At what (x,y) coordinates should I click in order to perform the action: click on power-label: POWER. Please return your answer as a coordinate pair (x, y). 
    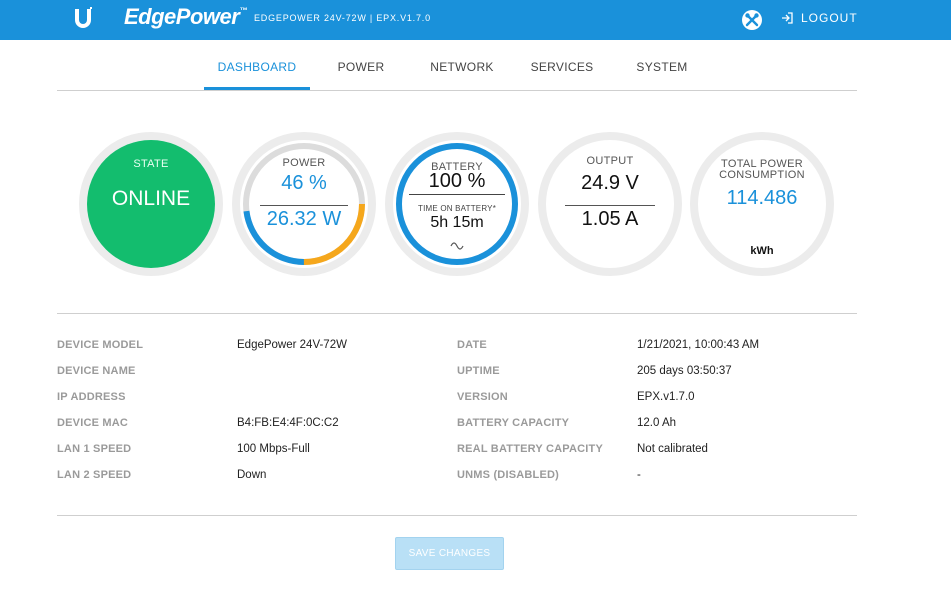
    Looking at the image, I should click on (304, 163).